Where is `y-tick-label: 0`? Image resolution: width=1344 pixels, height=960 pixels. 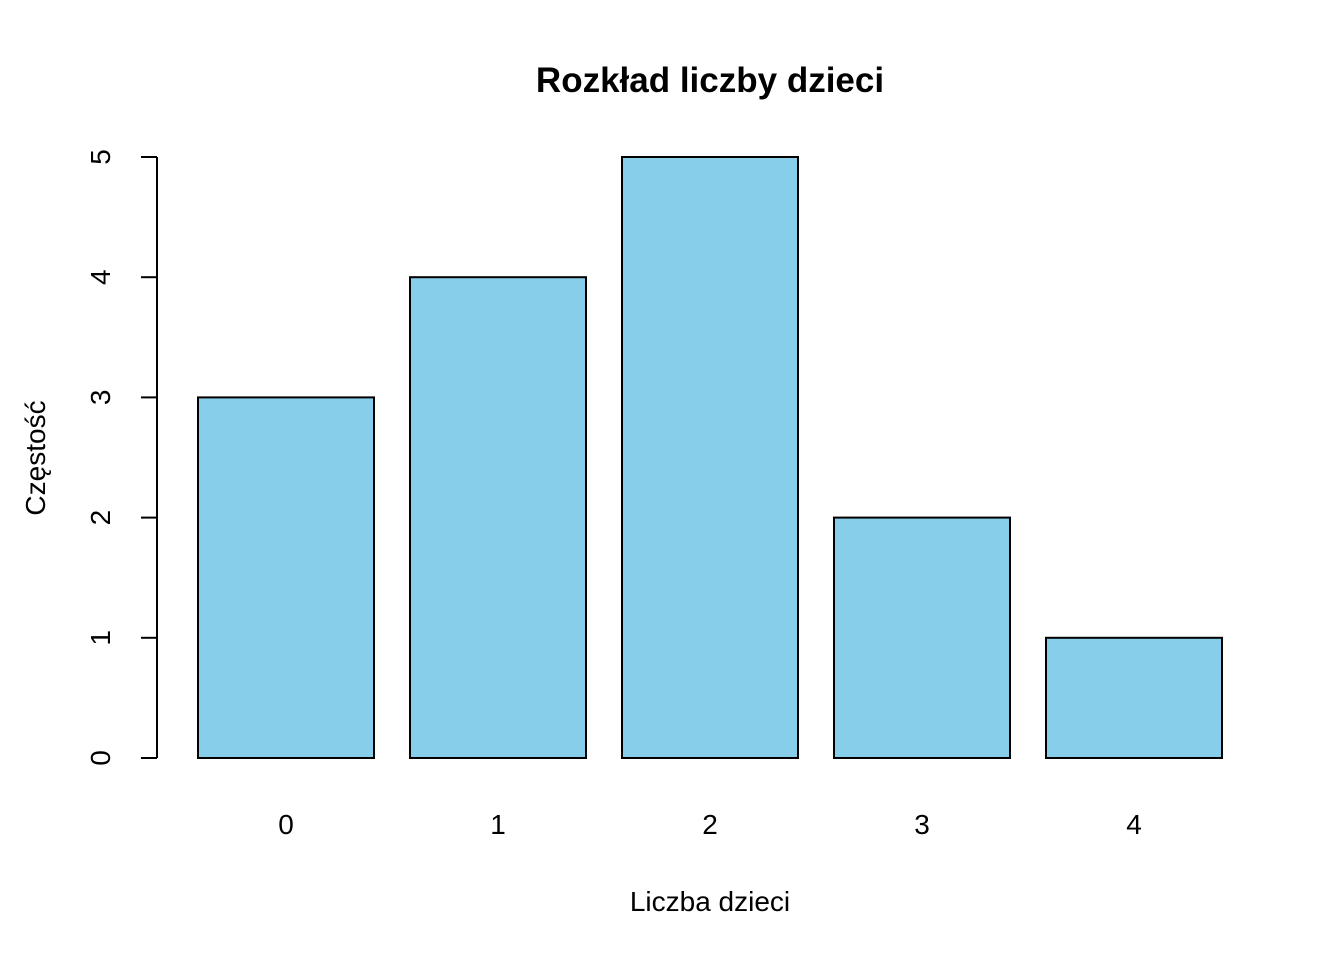
y-tick-label: 0 is located at coordinates (100, 758).